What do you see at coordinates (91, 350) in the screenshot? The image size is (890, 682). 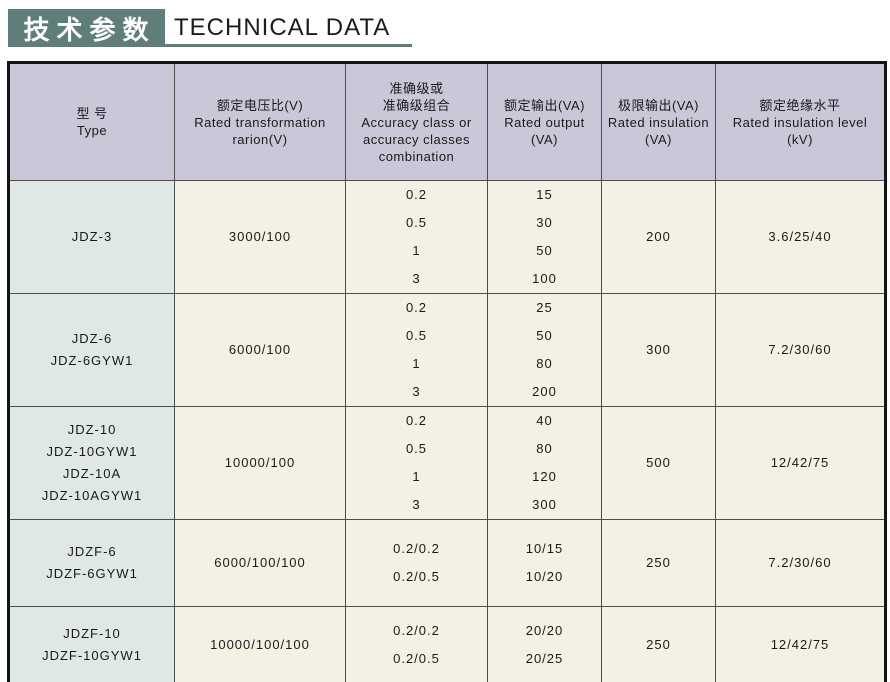 I see `cell-type: JDZ-6 JDZ-6GYW1` at bounding box center [91, 350].